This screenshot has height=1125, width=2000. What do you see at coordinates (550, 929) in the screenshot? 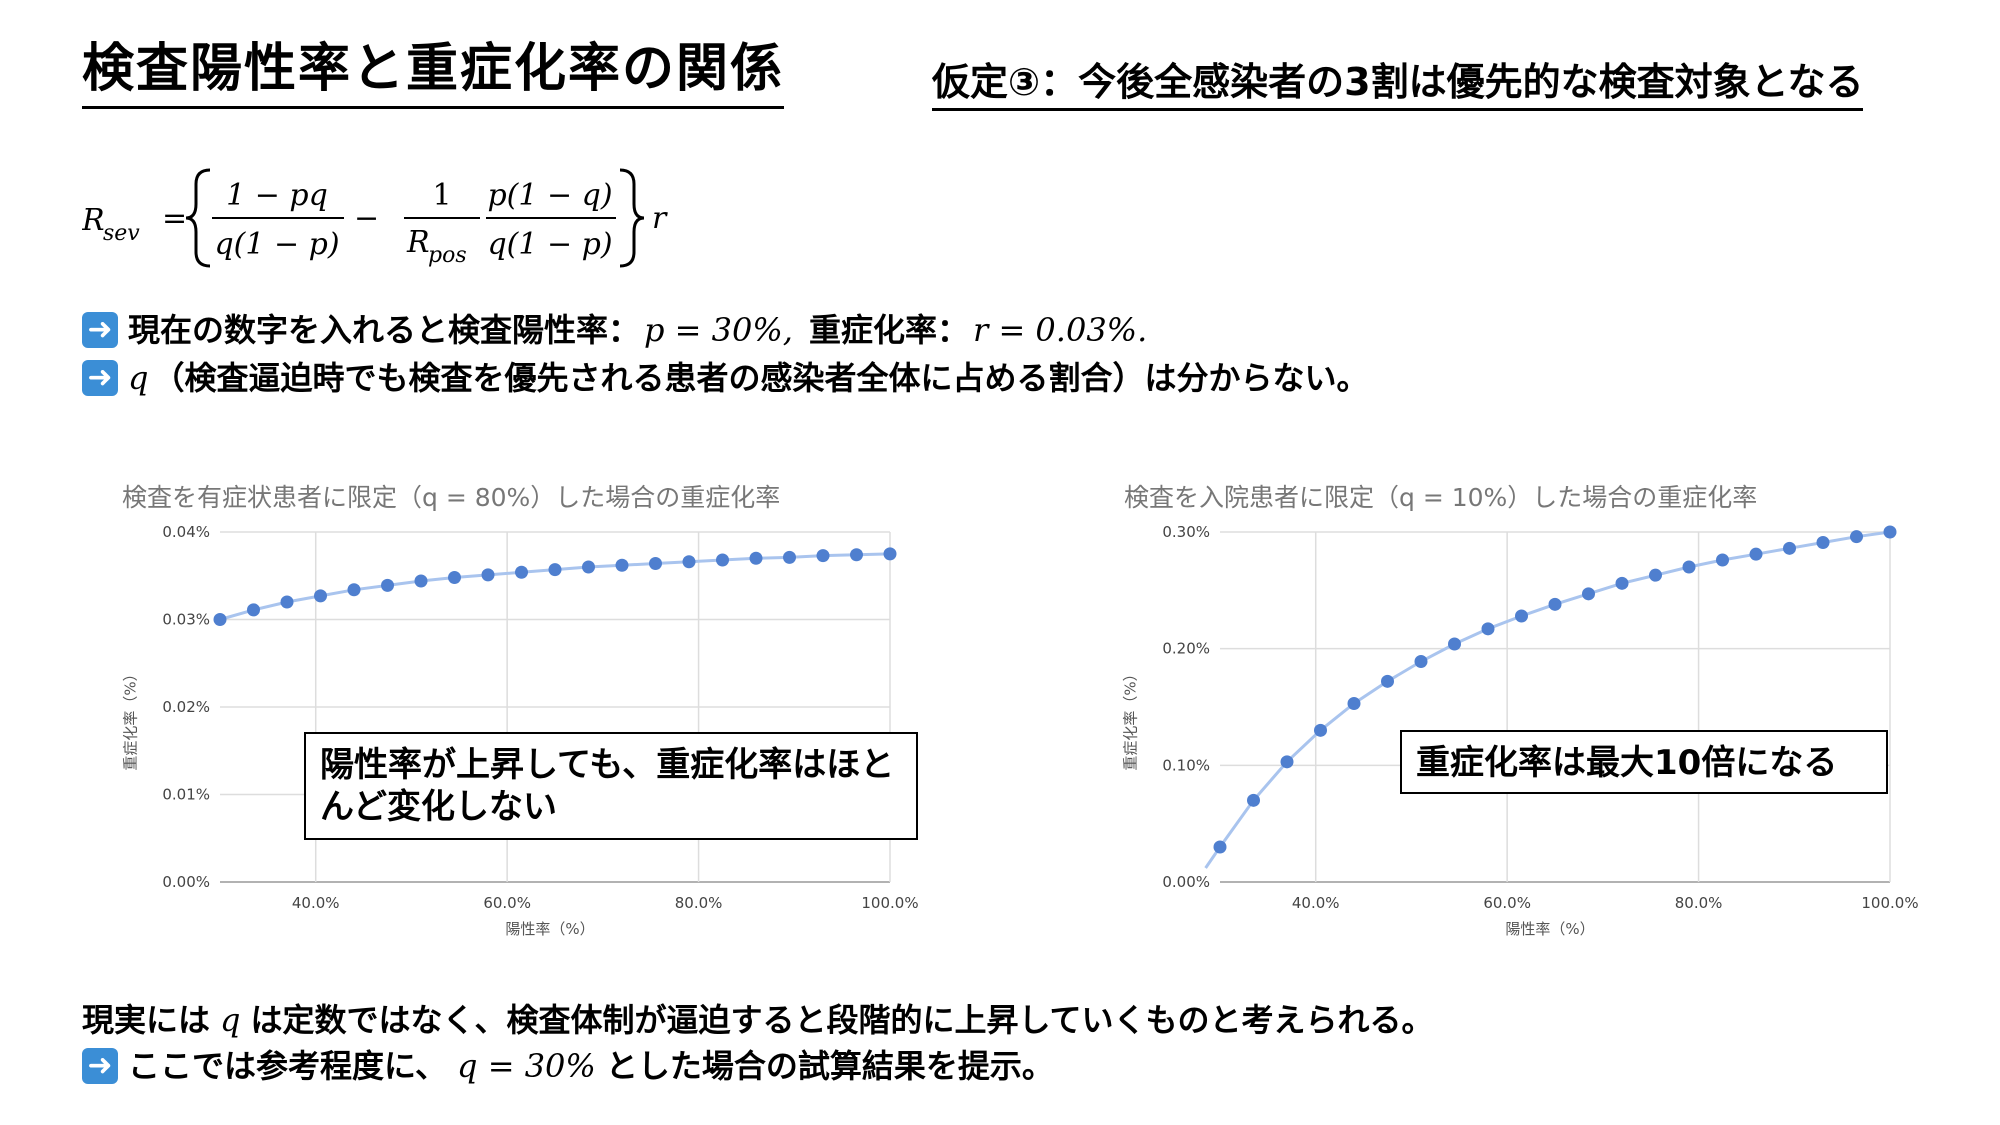
I see `chart1-xlabel: 陽性率（%）` at bounding box center [550, 929].